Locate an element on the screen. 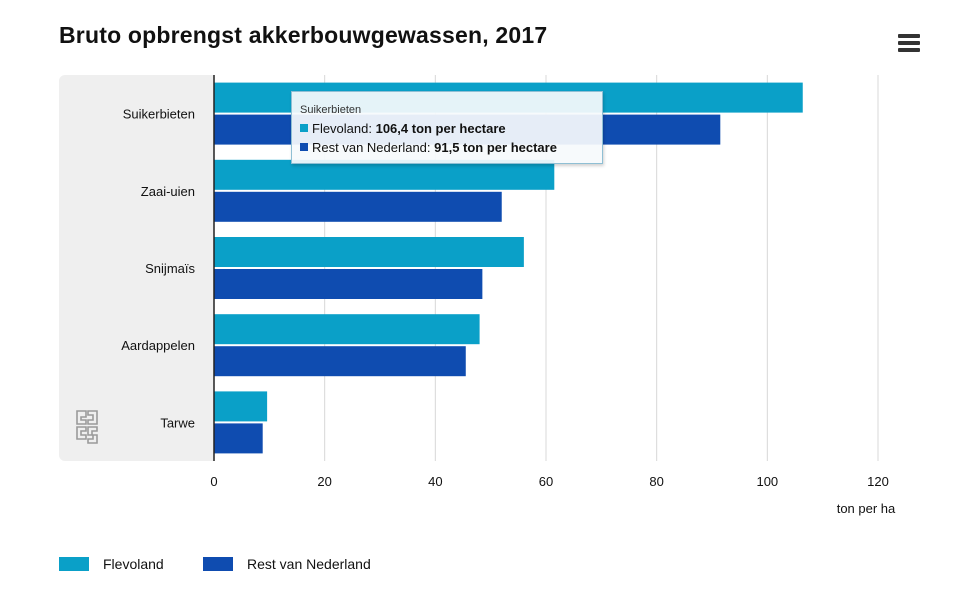 This screenshot has height=597, width=978. tooltip-row1-label: Flevoland: is located at coordinates (344, 128).